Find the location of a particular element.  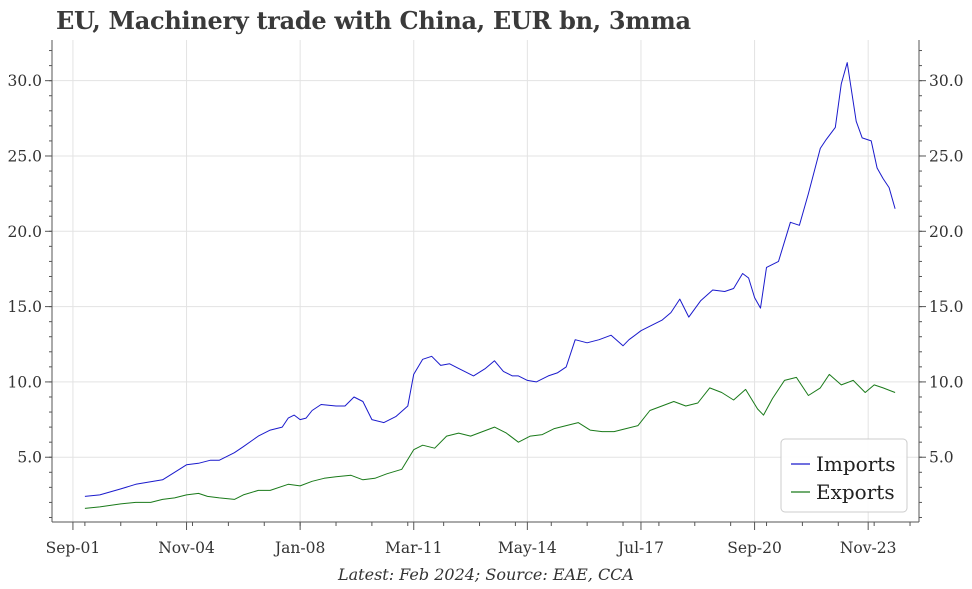

y-tick-label-left: 5.0 is located at coordinates (29, 458).